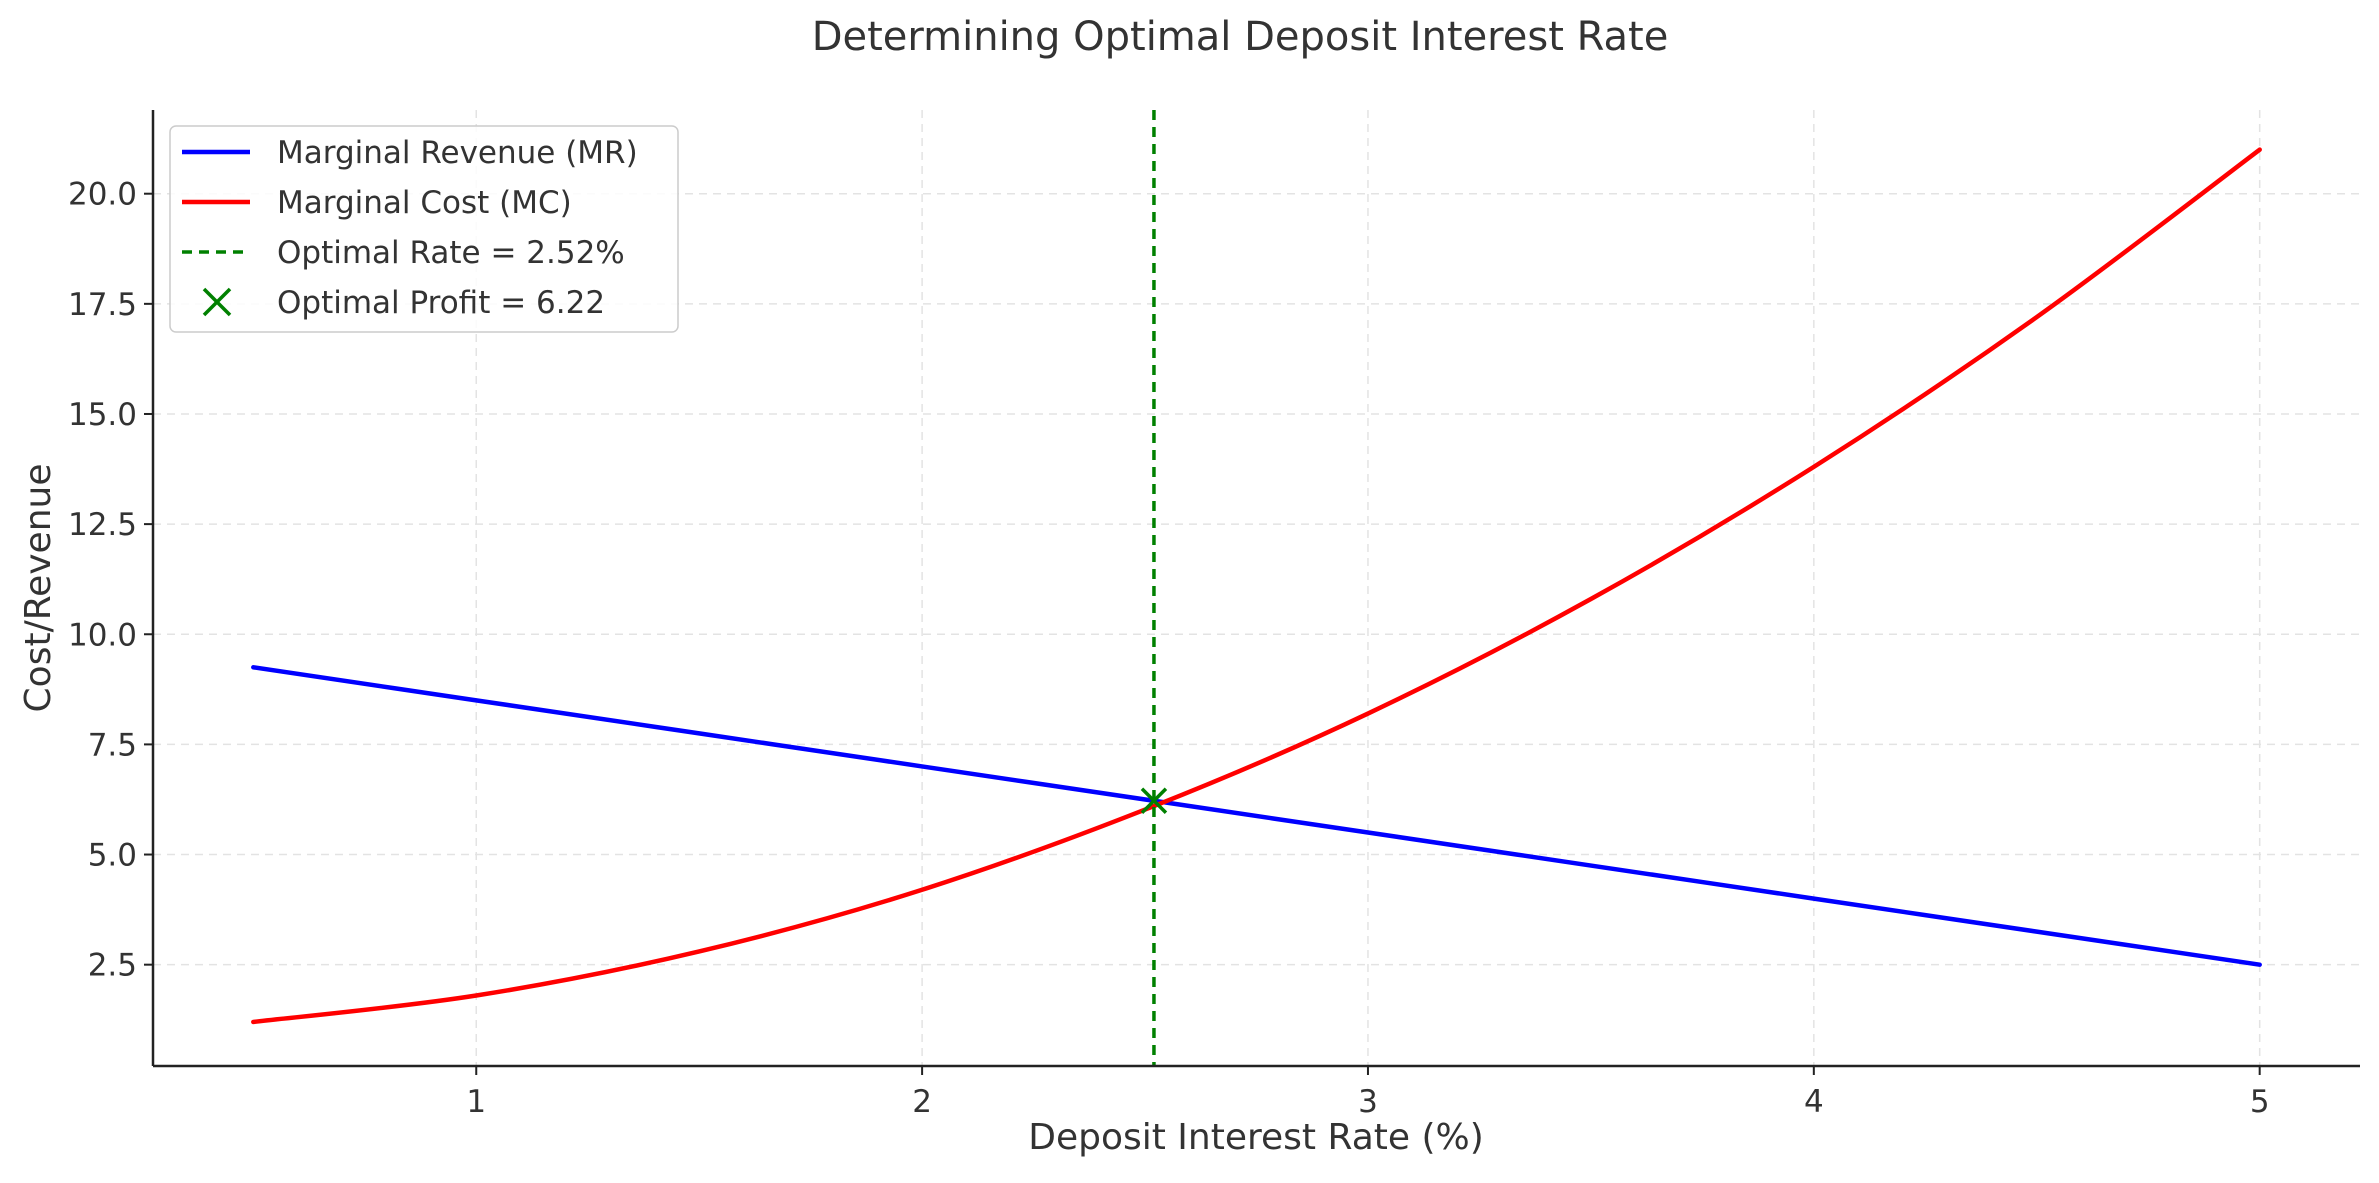 This screenshot has width=2379, height=1183. Describe the element at coordinates (1814, 1102) in the screenshot. I see `x-tick-label: 4` at that location.